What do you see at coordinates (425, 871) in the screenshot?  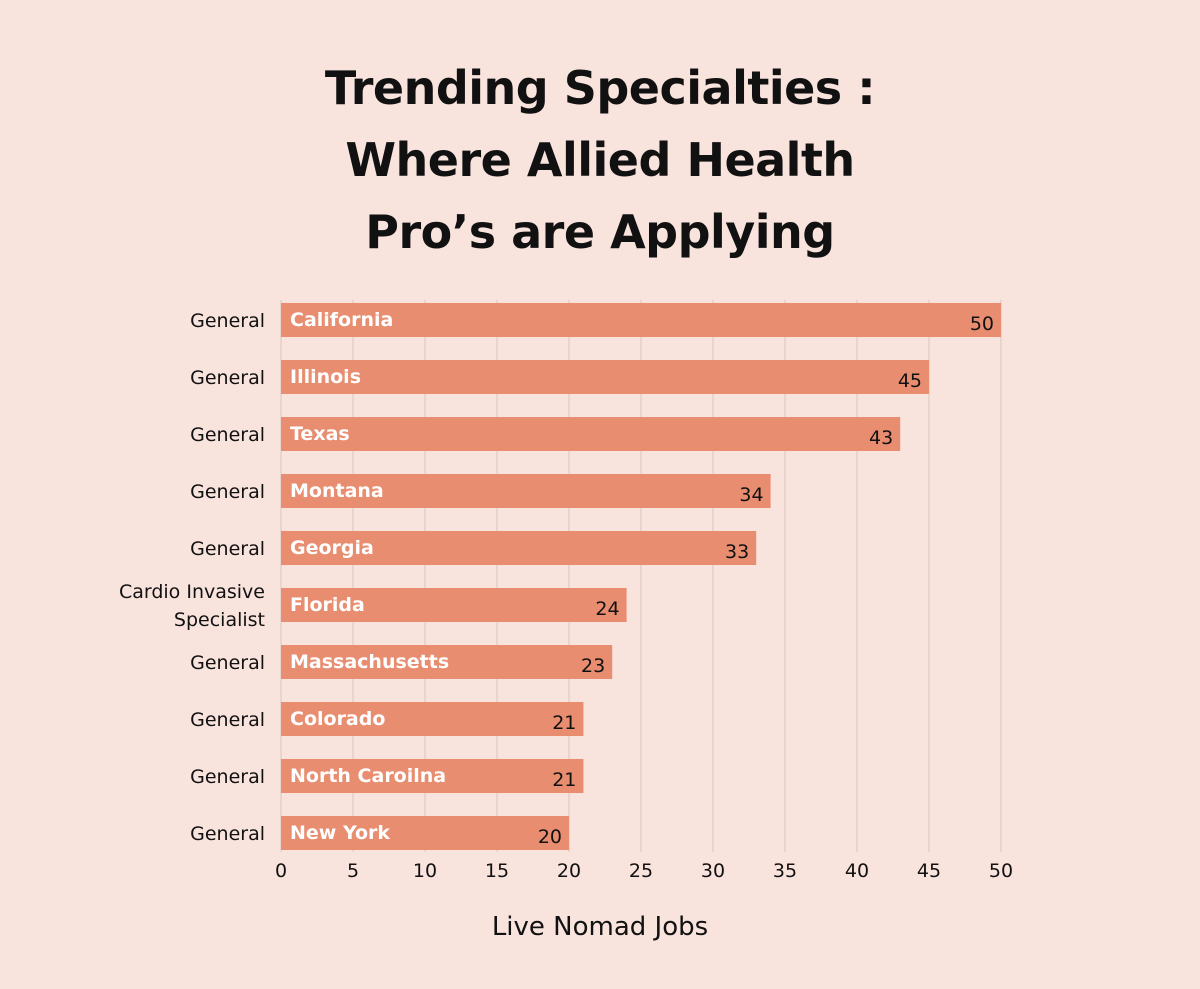 I see `x-tick-label: 10` at bounding box center [425, 871].